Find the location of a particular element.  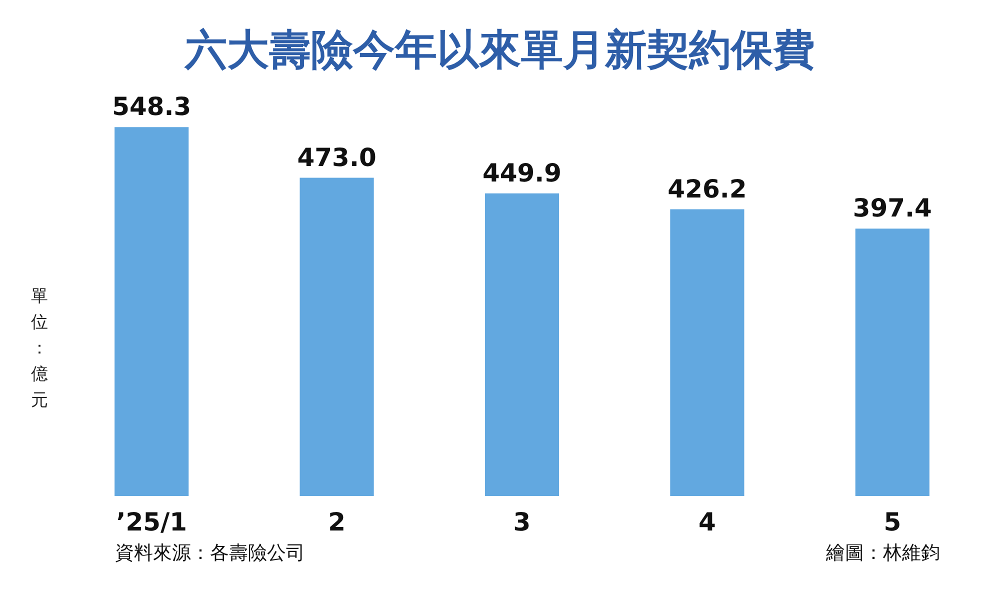

source-note: 資料來源：各壽險公司 is located at coordinates (210, 553).